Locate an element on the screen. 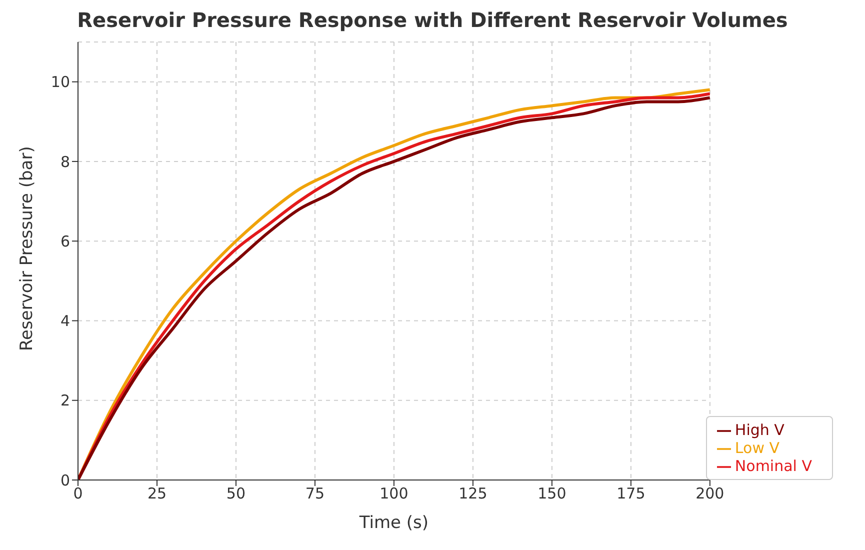  y-tick-label: 2 is located at coordinates (65, 401).